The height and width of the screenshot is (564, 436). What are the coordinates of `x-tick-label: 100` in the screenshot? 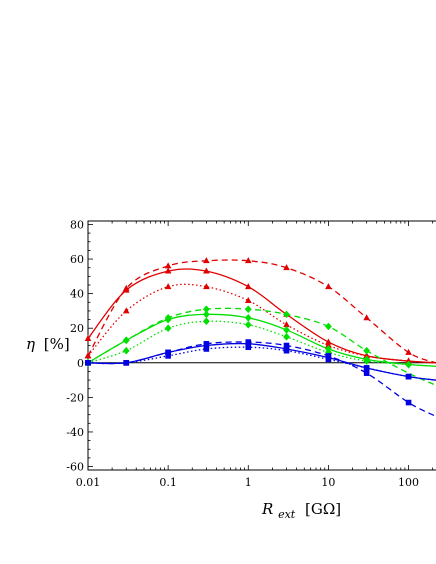 It's located at (408, 482).